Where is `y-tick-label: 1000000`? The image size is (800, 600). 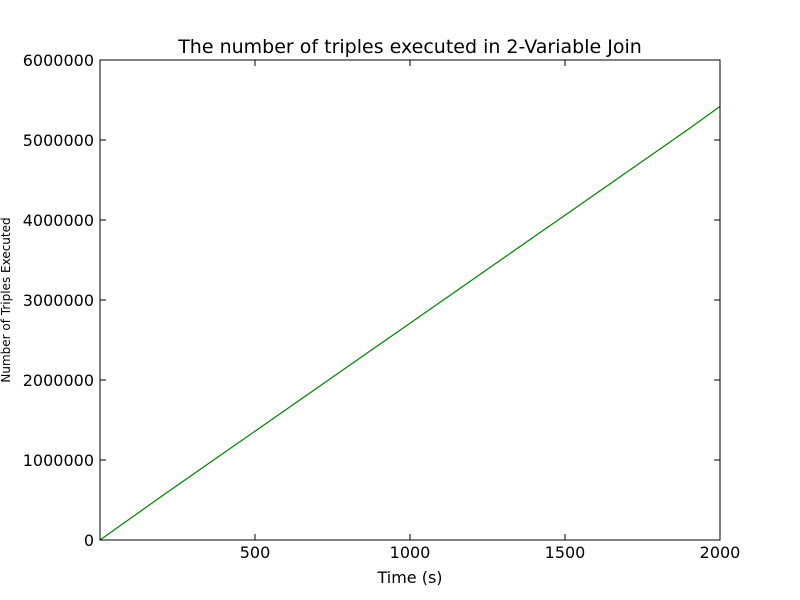
y-tick-label: 1000000 is located at coordinates (58, 460).